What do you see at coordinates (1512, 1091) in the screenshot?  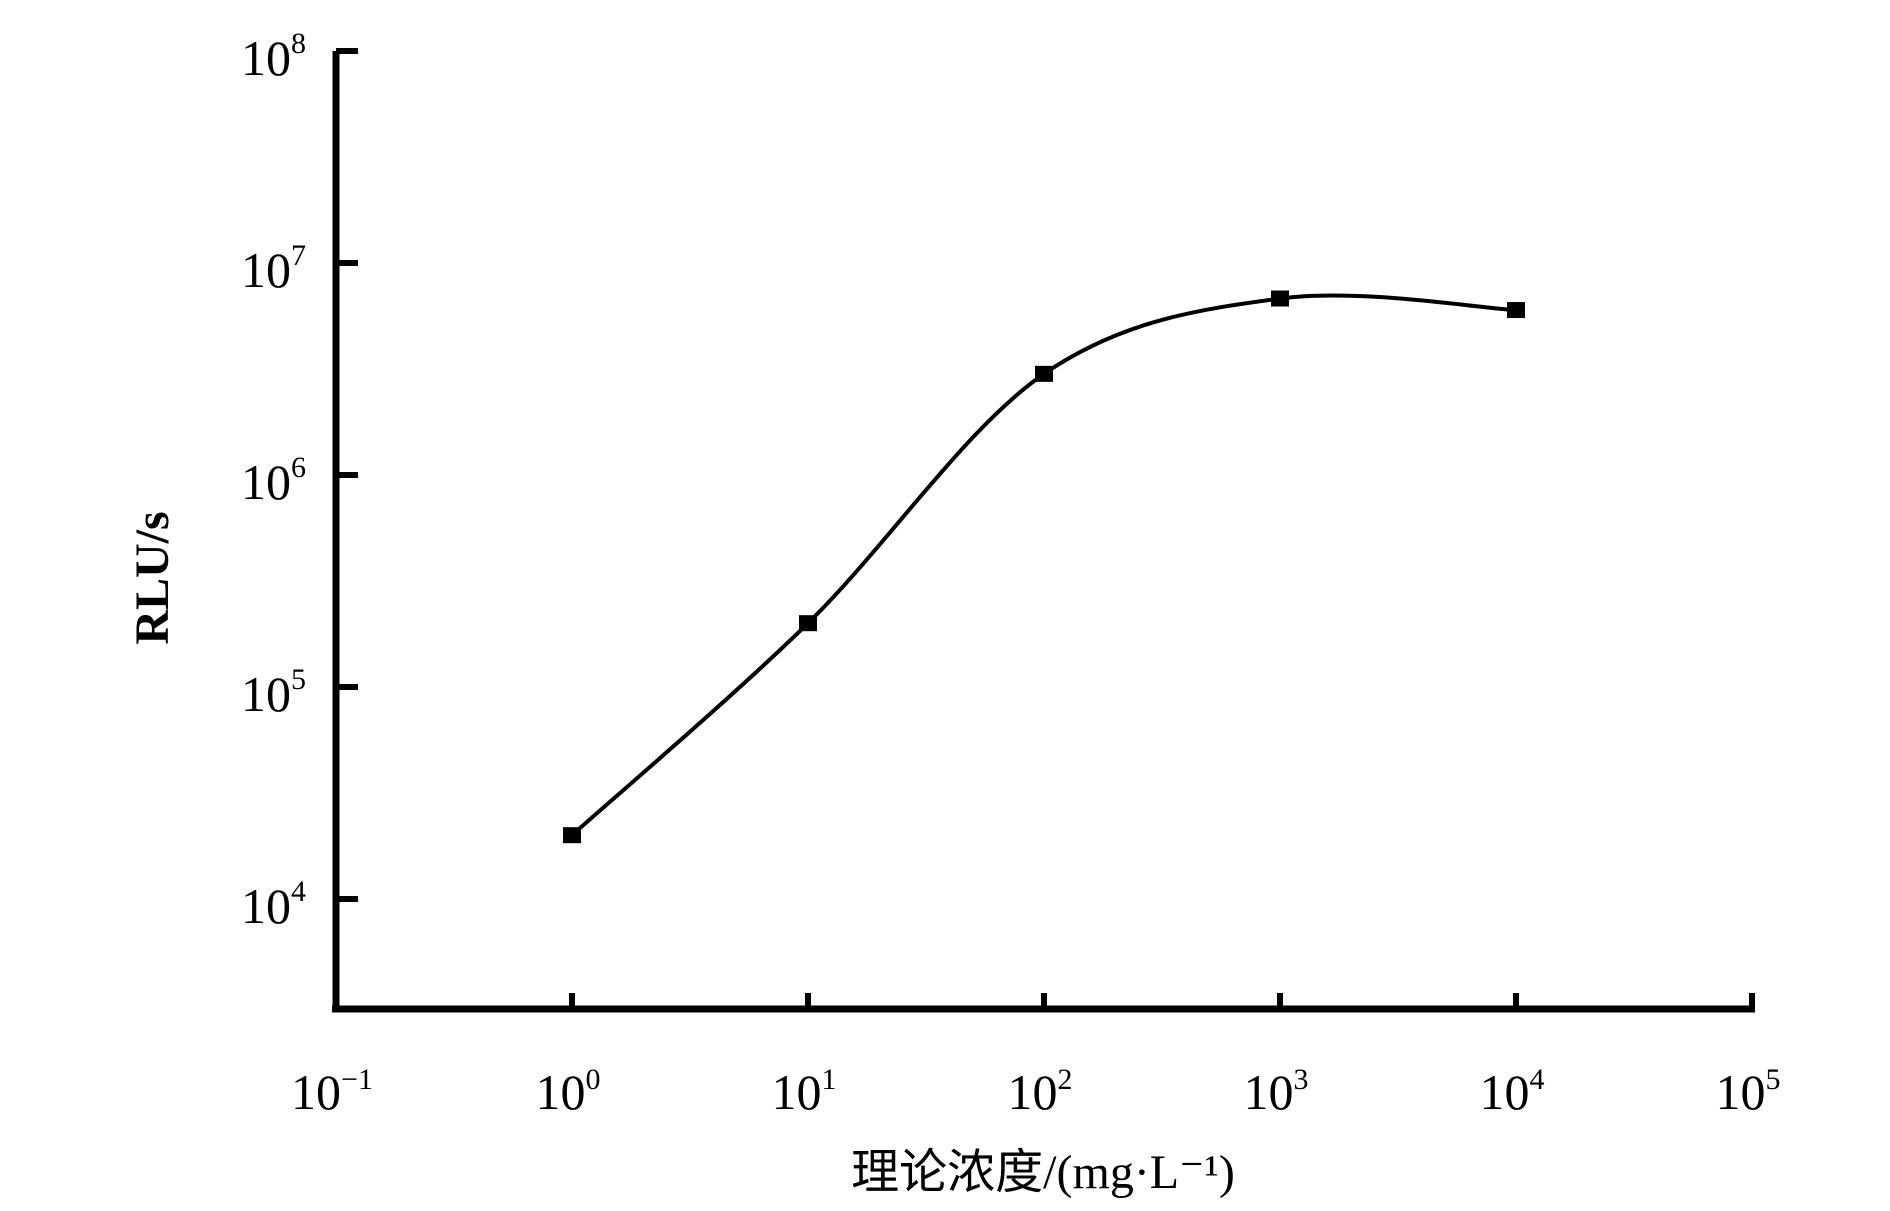 I see `x-tick-label: 10⁴` at bounding box center [1512, 1091].